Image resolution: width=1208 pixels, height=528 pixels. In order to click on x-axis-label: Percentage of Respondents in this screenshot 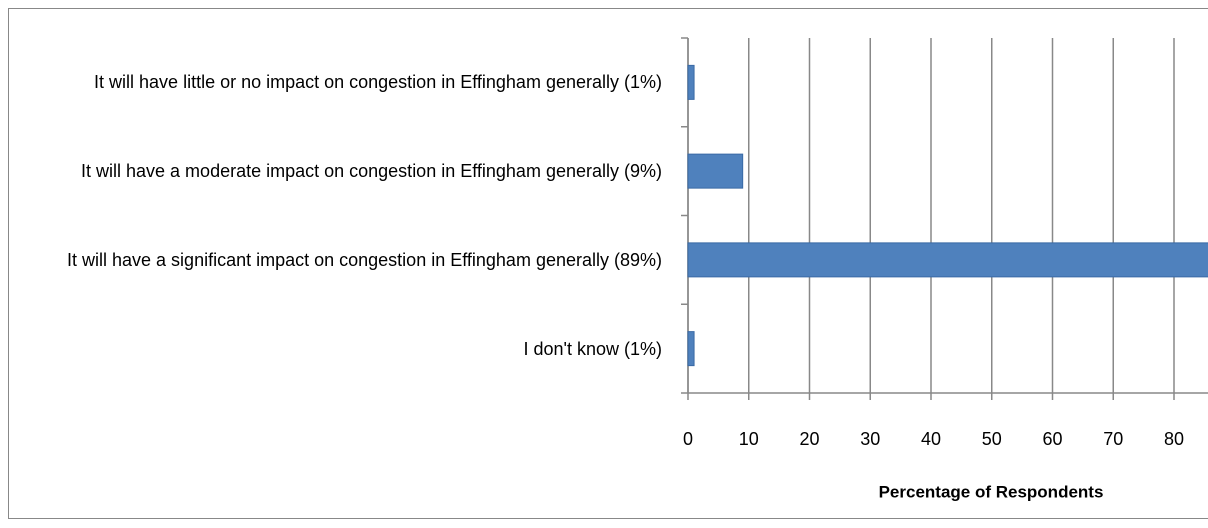, I will do `click(991, 491)`.